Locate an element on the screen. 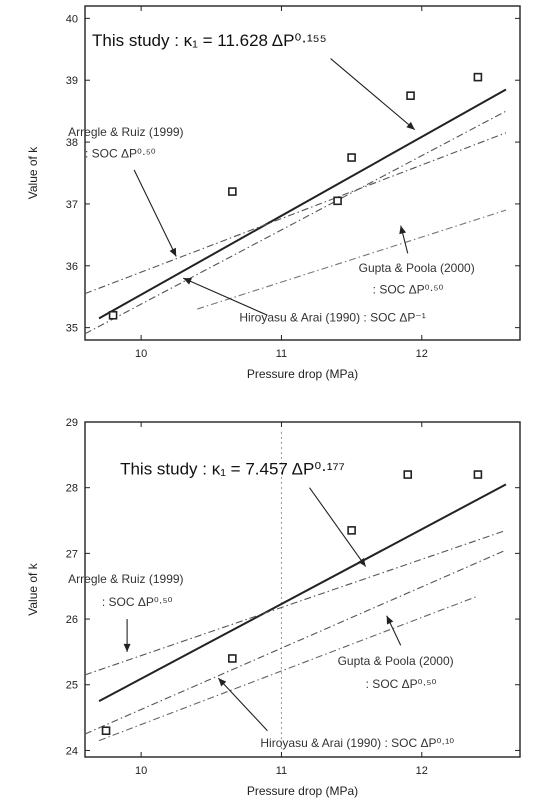 The image size is (543, 805). y-tick-label: 24 is located at coordinates (72, 751).